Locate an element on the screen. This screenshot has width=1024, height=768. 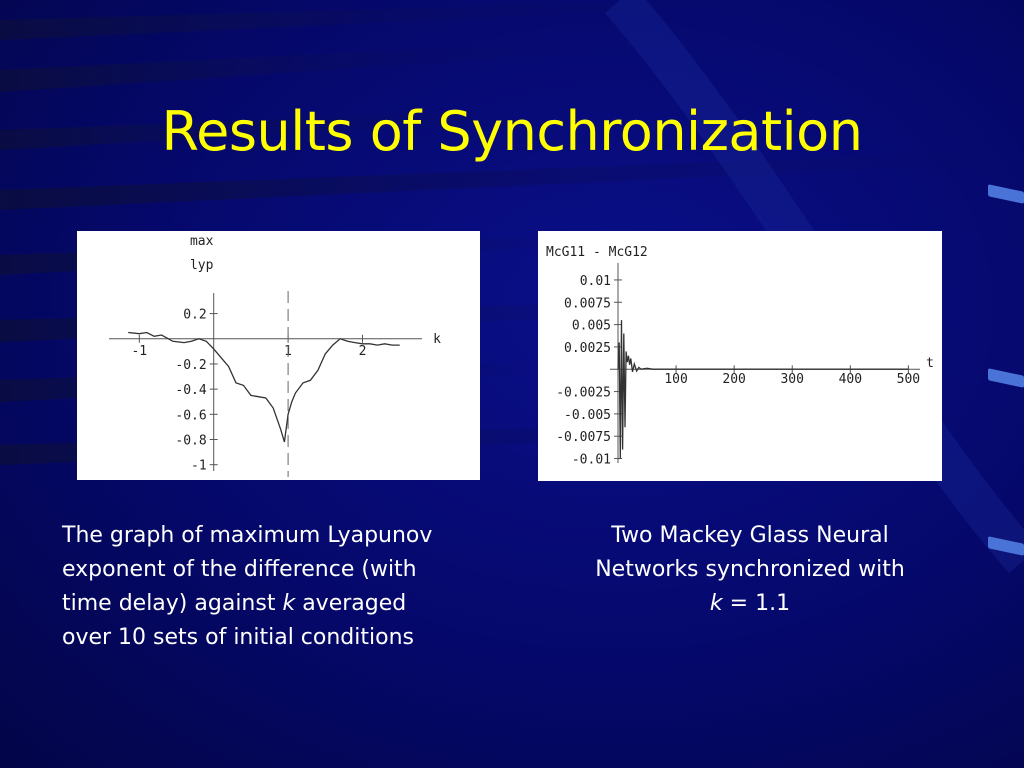
caption-text: = 1.1 is located at coordinates (756, 603).